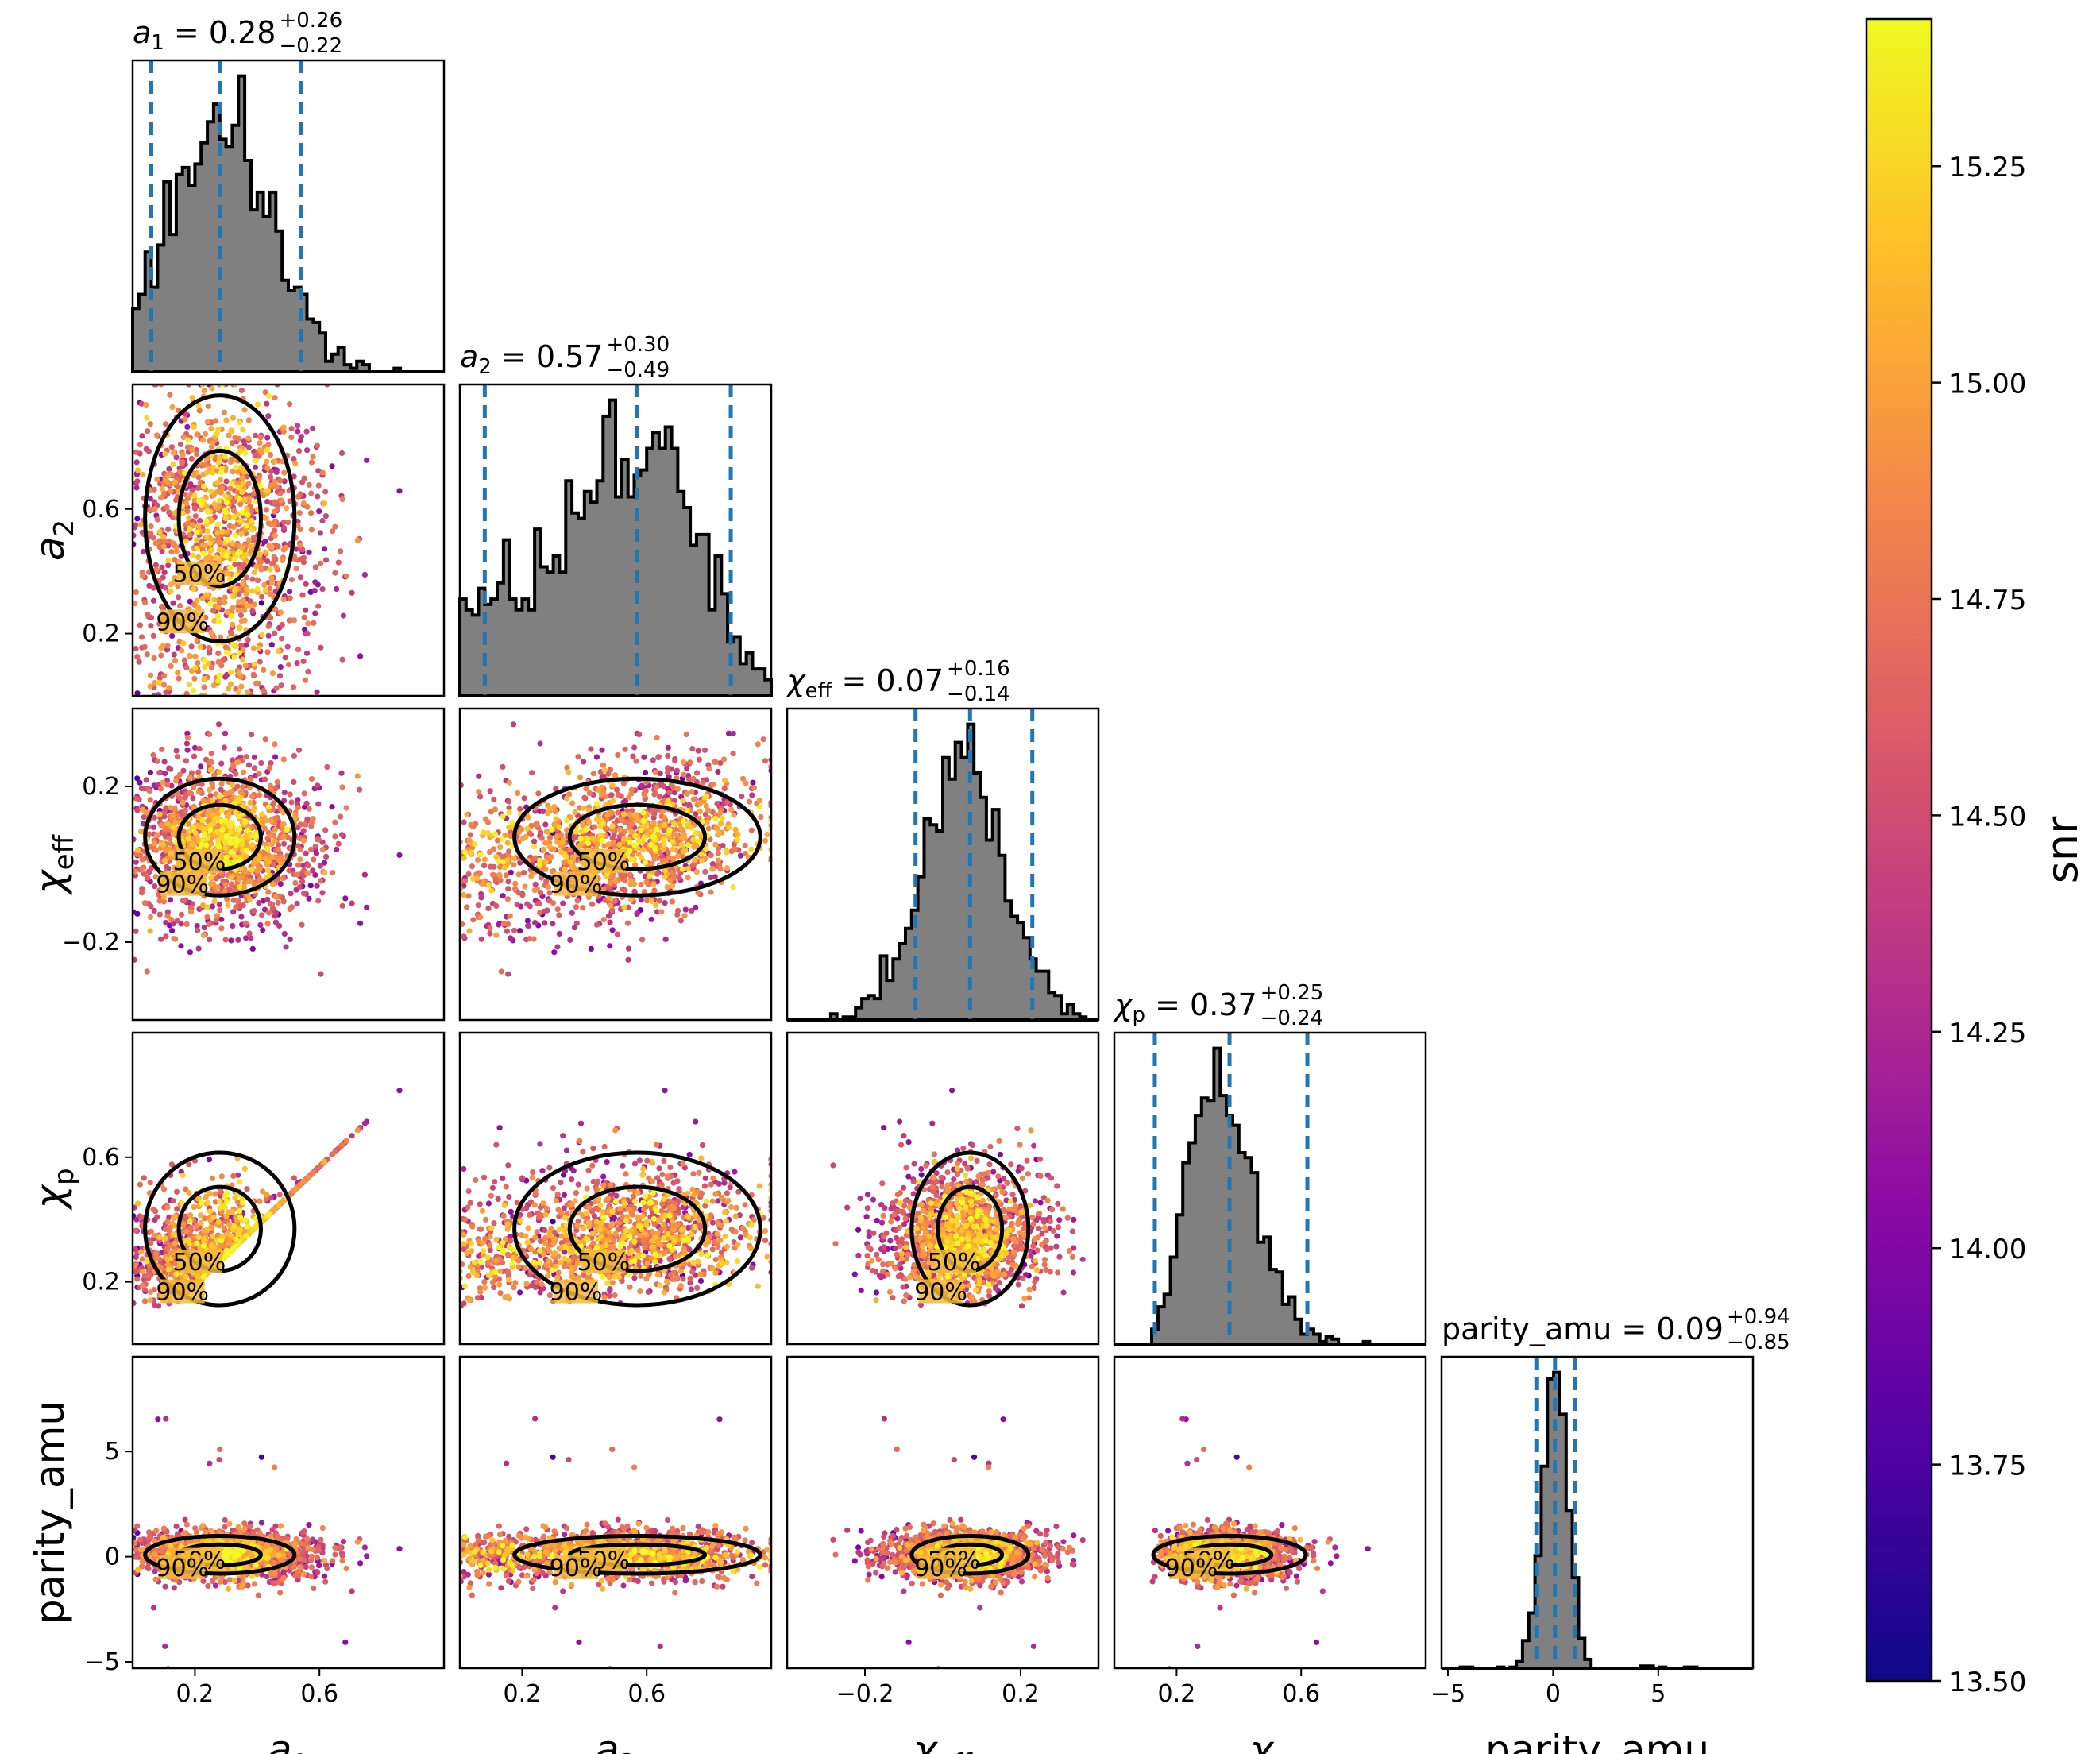 The image size is (2100, 1754). I want to click on contour-label: 50%, so click(199, 862).